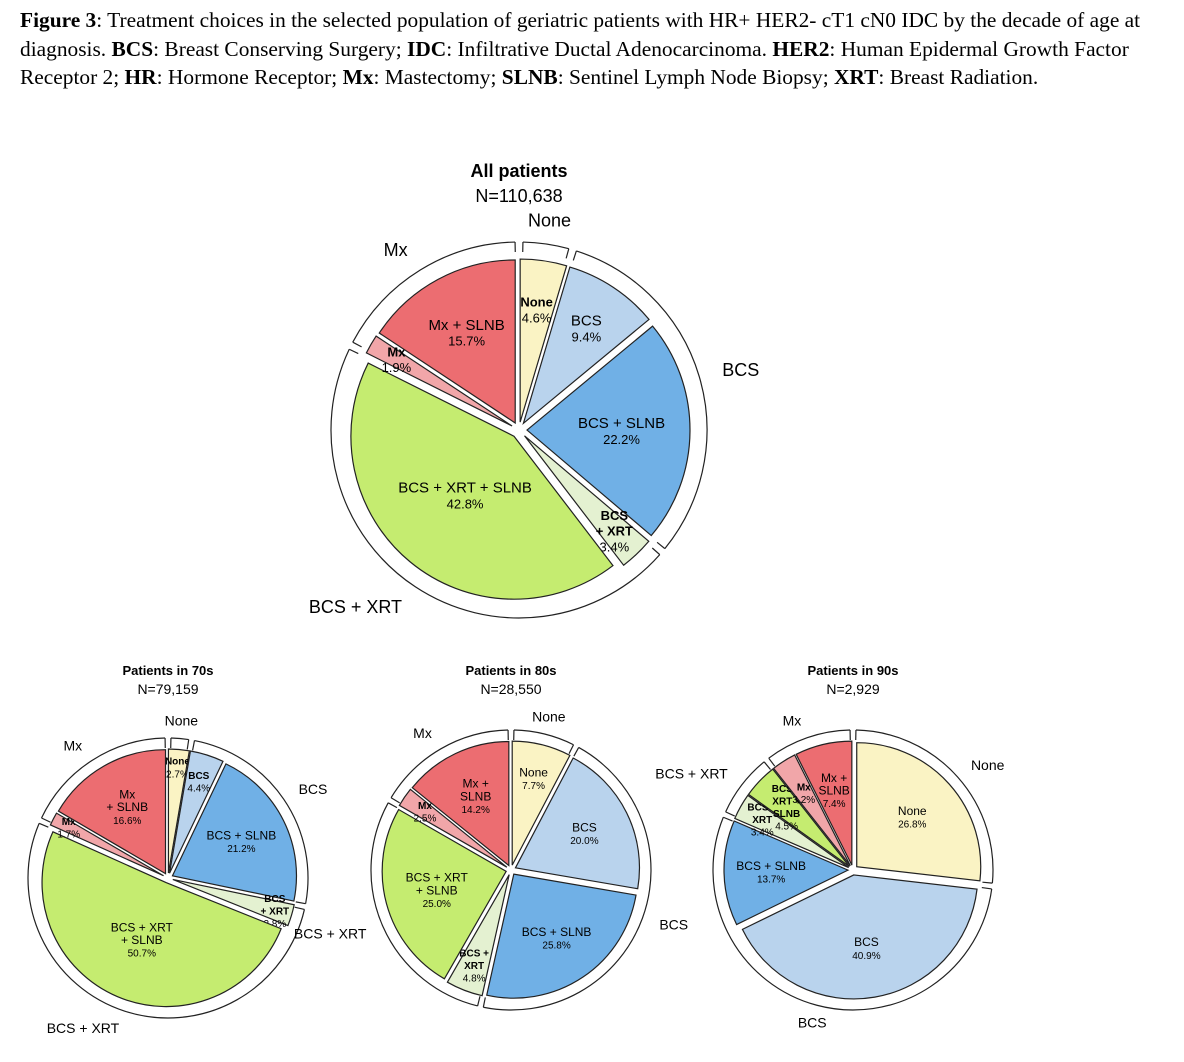 The width and height of the screenshot is (1184, 1062). Describe the element at coordinates (425, 813) in the screenshot. I see `slice-label-mx: Mx 2.5%` at that location.